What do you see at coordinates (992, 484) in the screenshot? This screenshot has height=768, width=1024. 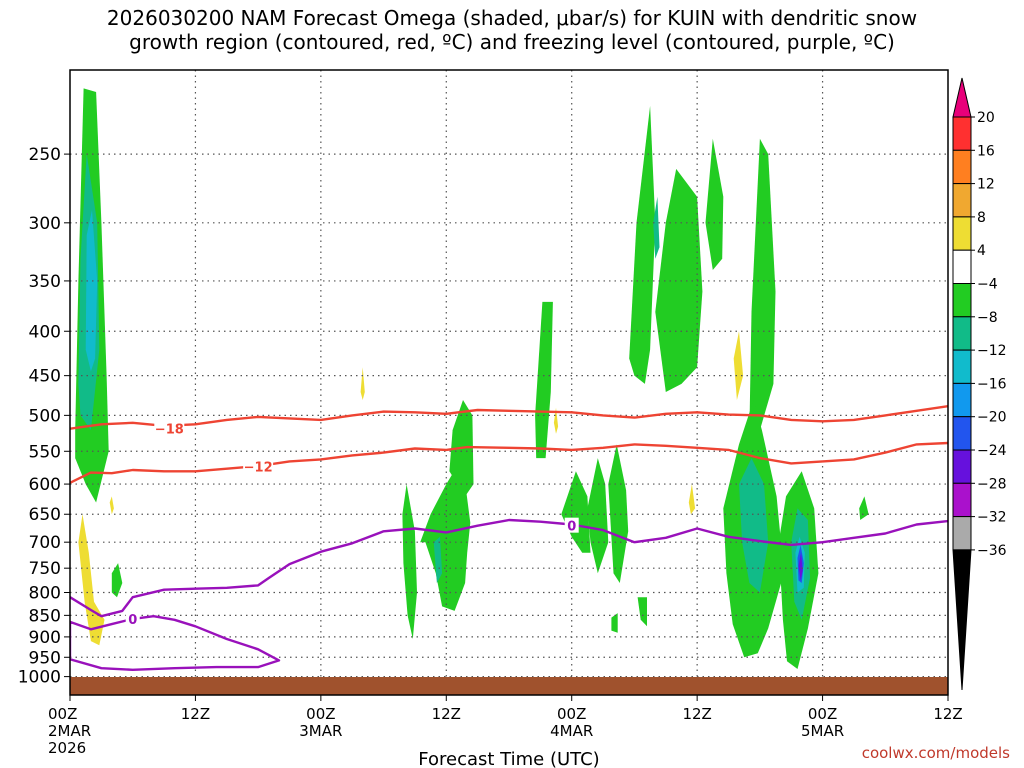 I see `colorbar-label-11: −28` at bounding box center [992, 484].